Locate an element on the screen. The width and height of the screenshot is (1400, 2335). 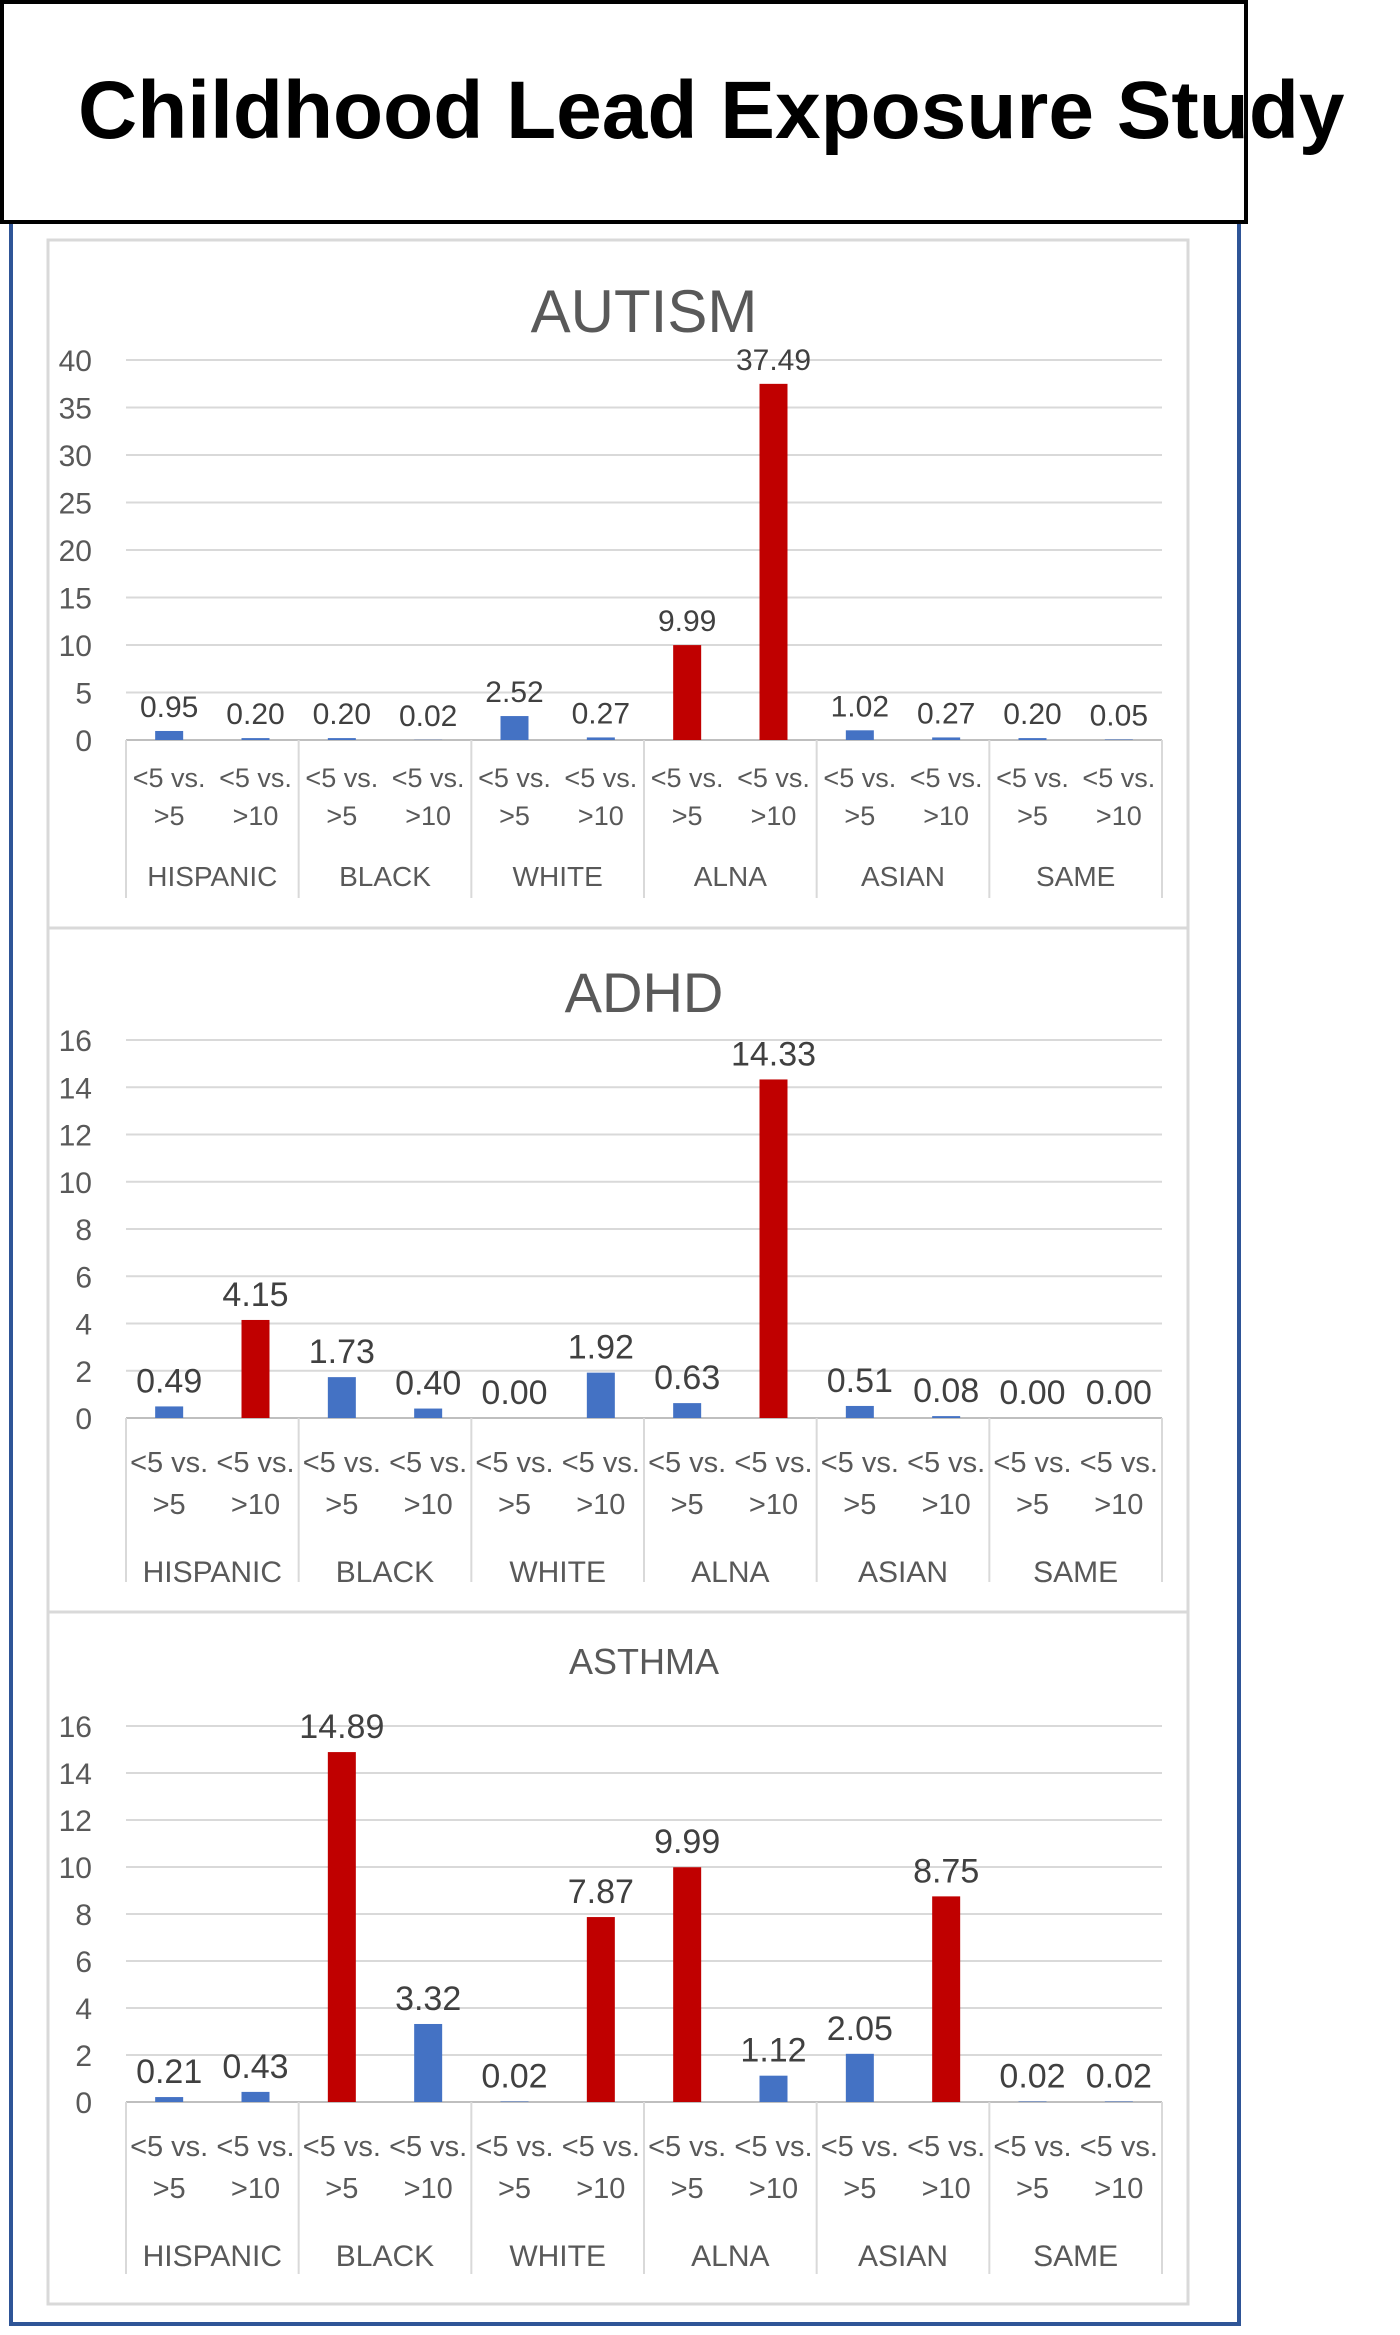
chart-title: ADHD is located at coordinates (644, 992).